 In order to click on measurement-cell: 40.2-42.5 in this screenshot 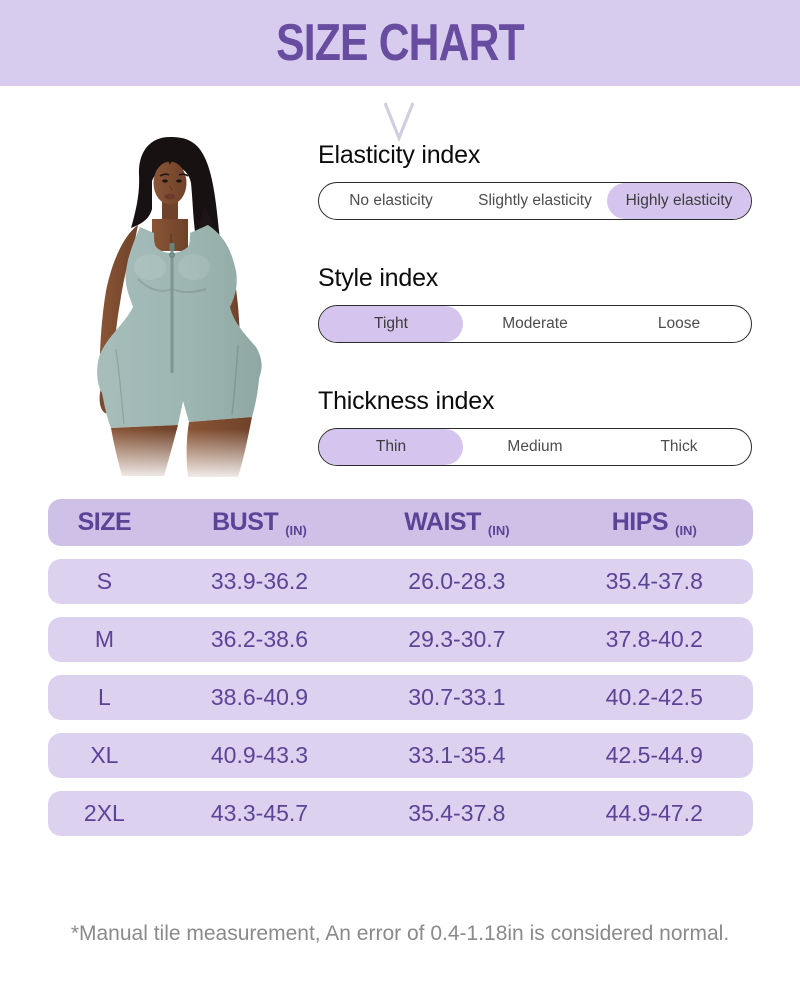, I will do `click(654, 697)`.